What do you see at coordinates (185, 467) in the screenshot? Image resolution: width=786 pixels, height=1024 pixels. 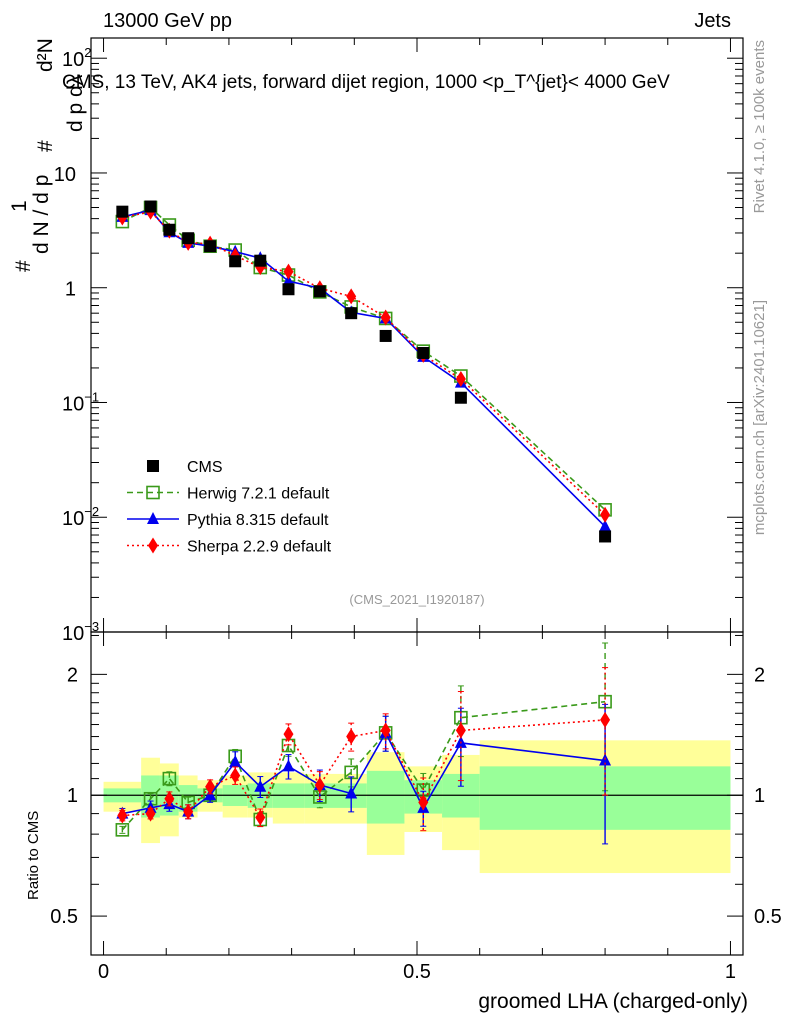 I see `legend-item-cms: CMS` at bounding box center [185, 467].